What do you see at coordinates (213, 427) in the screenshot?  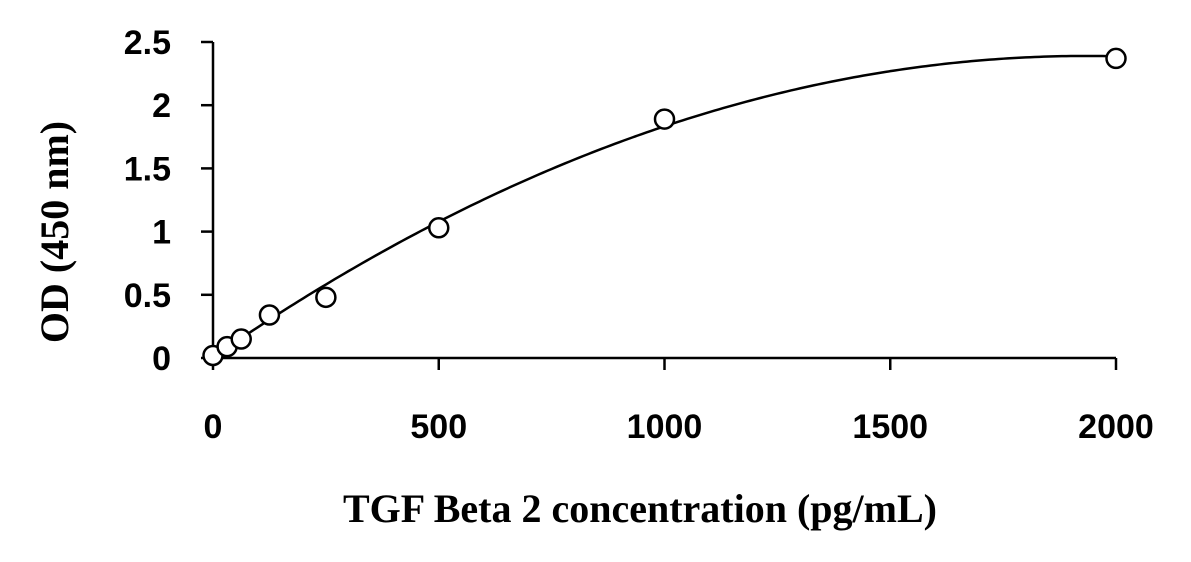 I see `x-tick-label: 0` at bounding box center [213, 427].